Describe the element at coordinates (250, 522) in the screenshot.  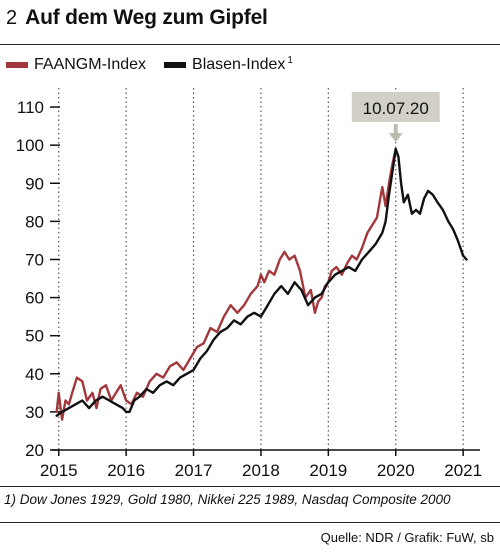
I see `source-rule` at that location.